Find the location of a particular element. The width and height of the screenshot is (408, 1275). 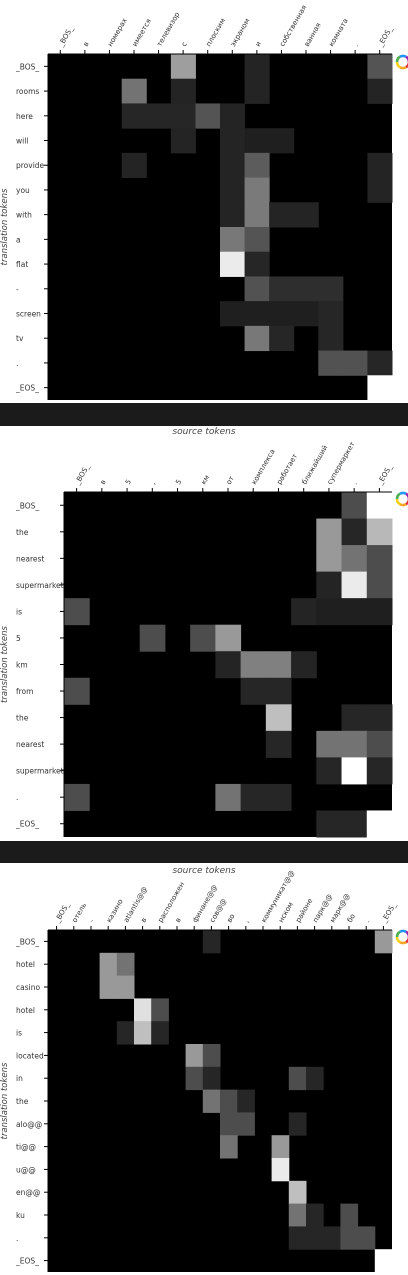

x-tick-label: во is located at coordinates (230, 918).